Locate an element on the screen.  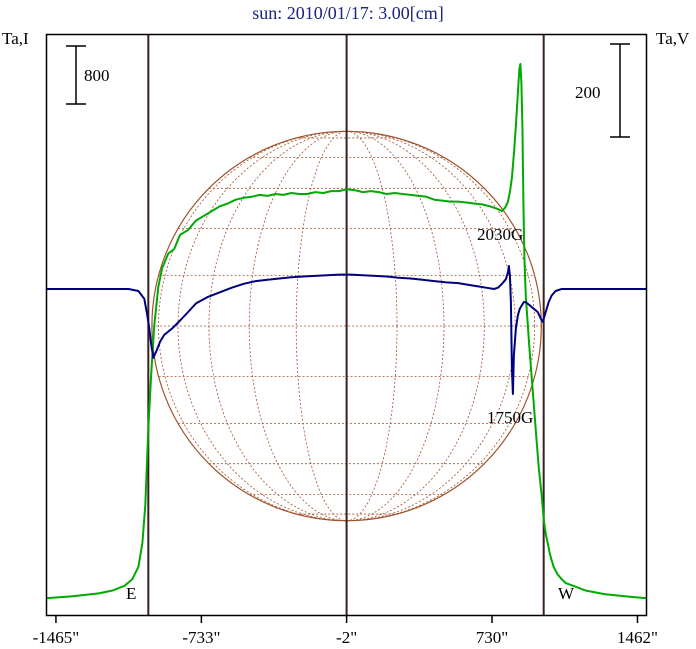
x-tick-label: -2" is located at coordinates (346, 637).